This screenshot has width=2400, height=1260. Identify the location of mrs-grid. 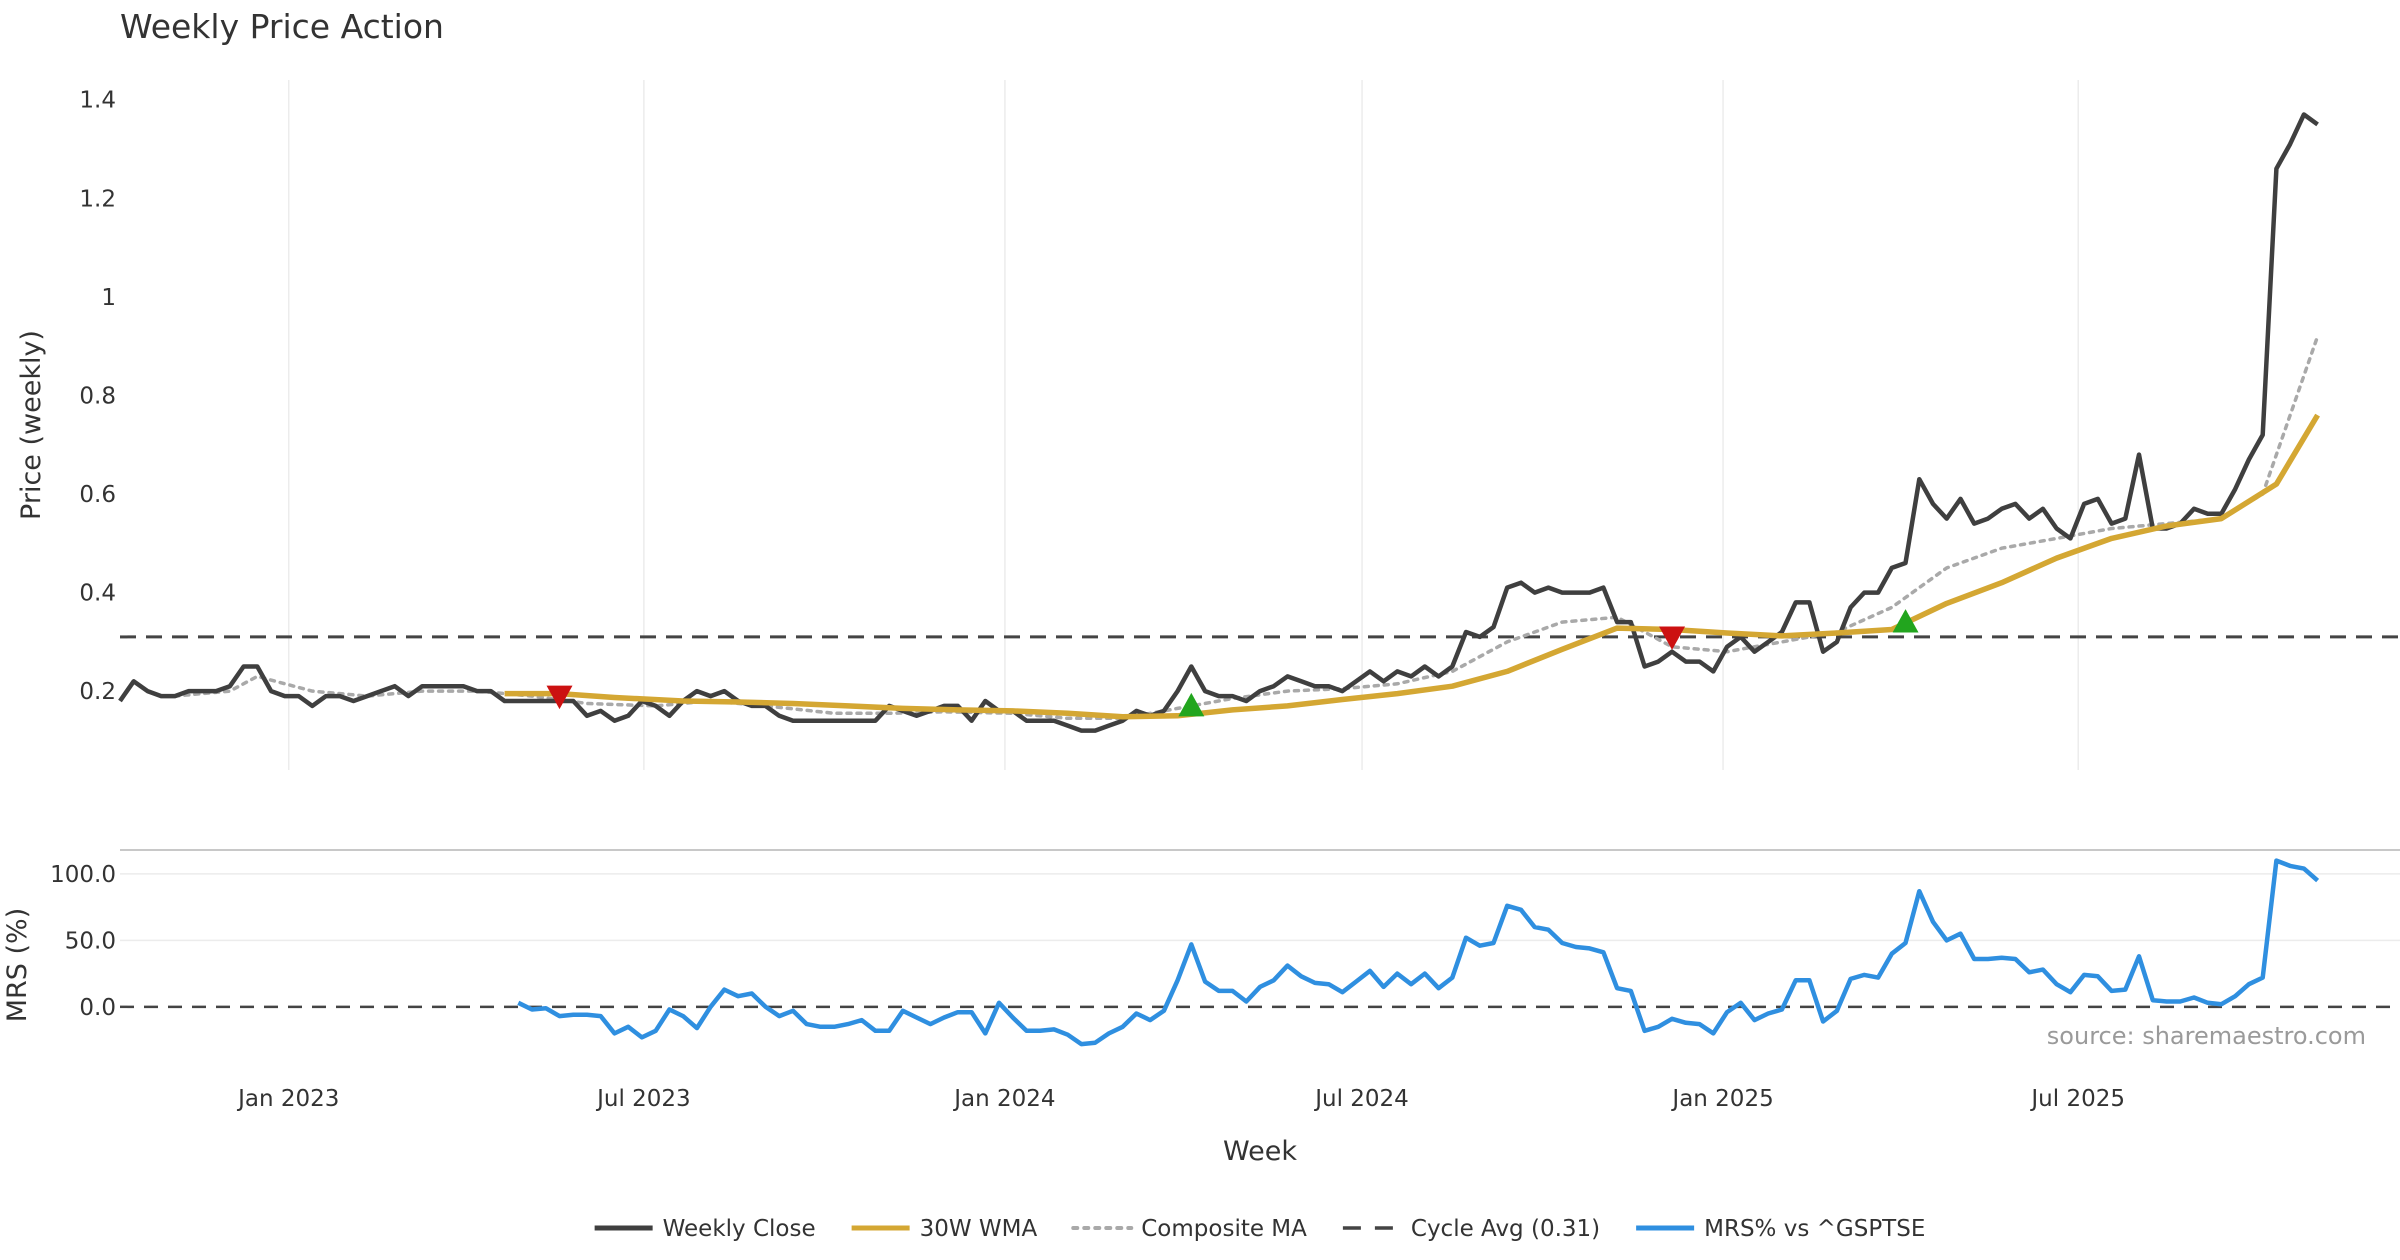
(1260, 907).